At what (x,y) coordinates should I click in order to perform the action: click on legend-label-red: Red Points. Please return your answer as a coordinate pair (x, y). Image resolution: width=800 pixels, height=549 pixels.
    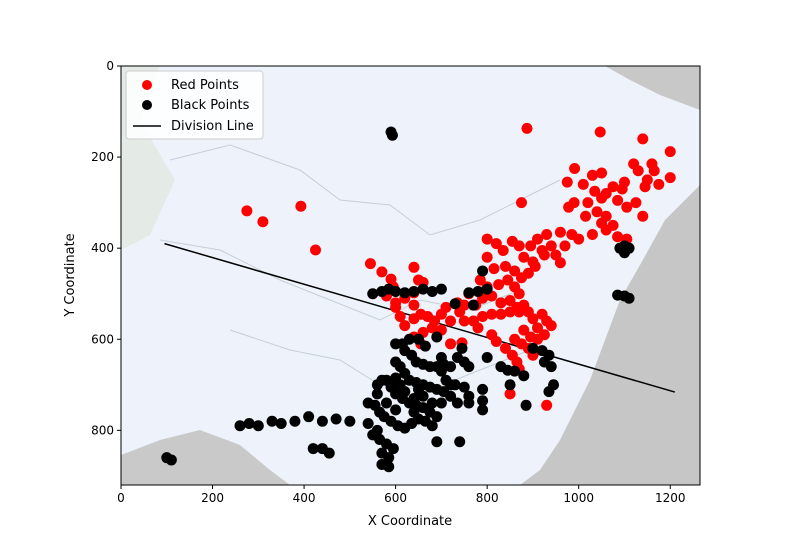
    Looking at the image, I should click on (205, 85).